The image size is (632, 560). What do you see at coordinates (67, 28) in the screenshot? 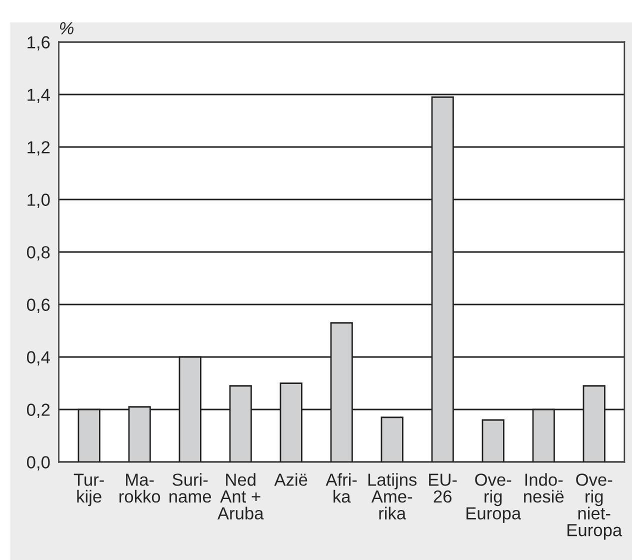
I see `y-axis-title: %` at bounding box center [67, 28].